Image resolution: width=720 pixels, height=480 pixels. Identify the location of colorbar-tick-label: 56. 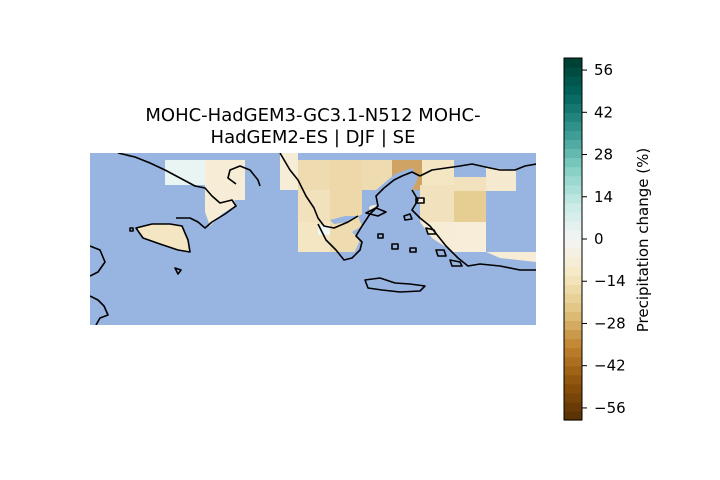
(603, 70).